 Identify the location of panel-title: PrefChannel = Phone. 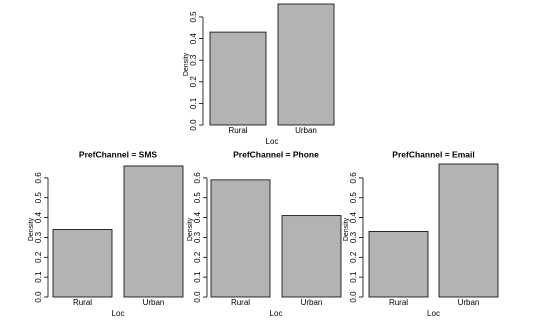
(276, 154).